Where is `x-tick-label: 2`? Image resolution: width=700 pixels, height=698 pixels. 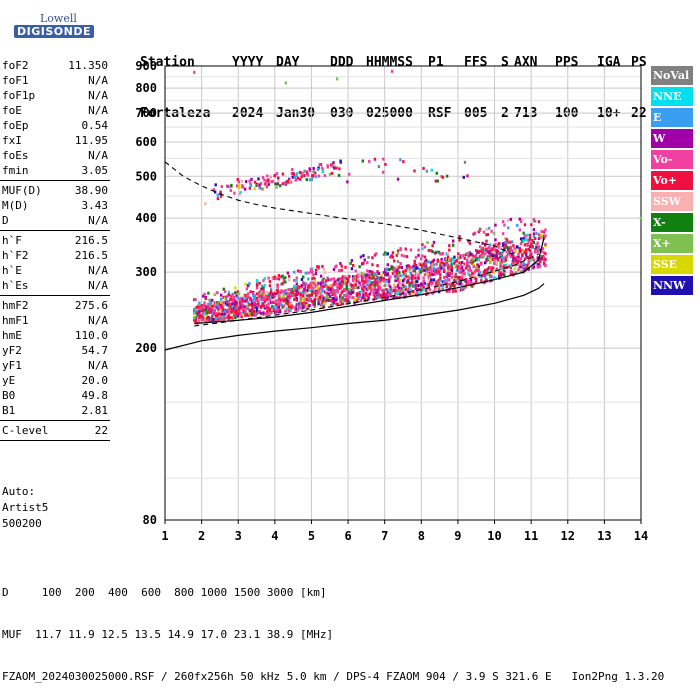 x-tick-label: 2 is located at coordinates (201, 536).